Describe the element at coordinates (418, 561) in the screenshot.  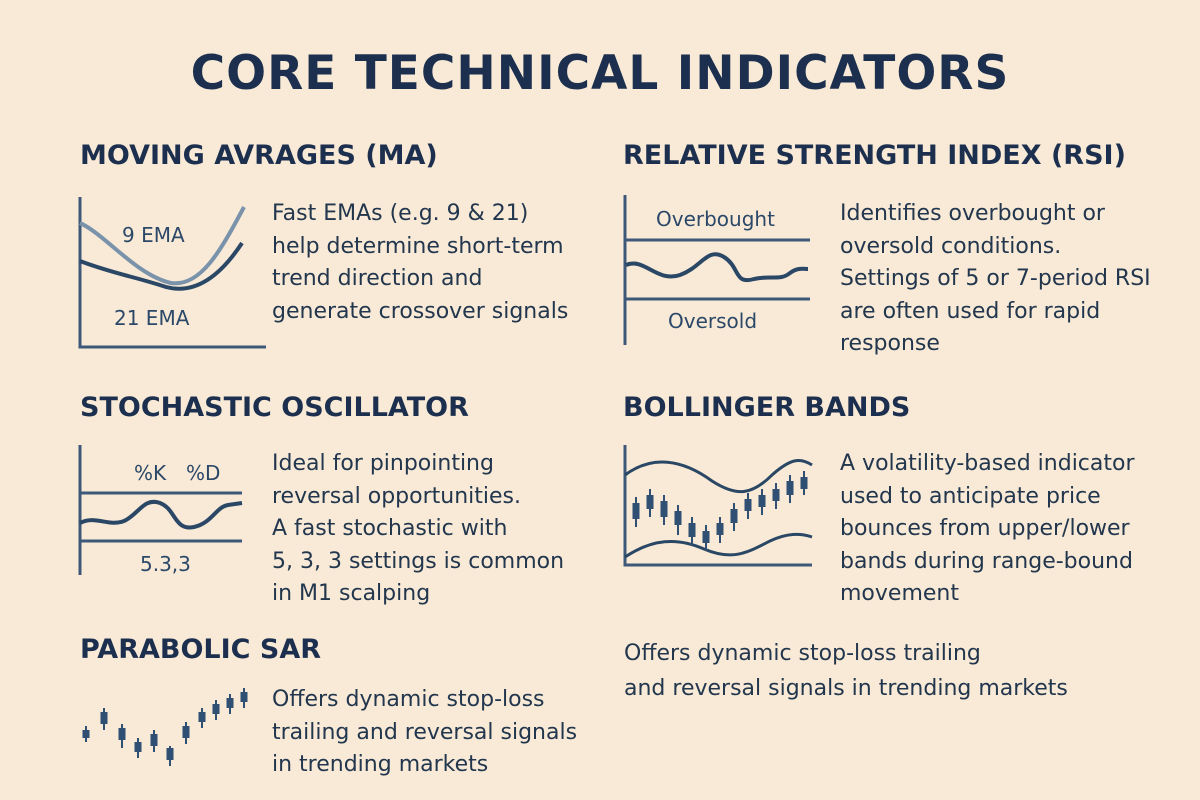
I see `stoch-desc-line: 5, 3, 3 settings is common` at that location.